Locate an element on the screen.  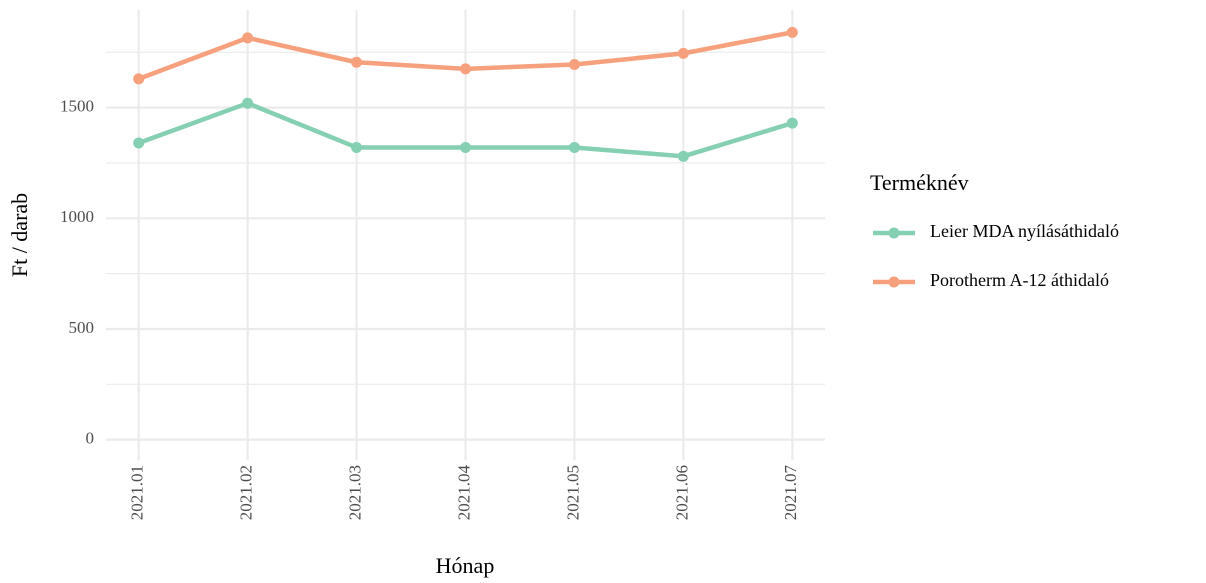
legend-title: Terméknév is located at coordinates (919, 182).